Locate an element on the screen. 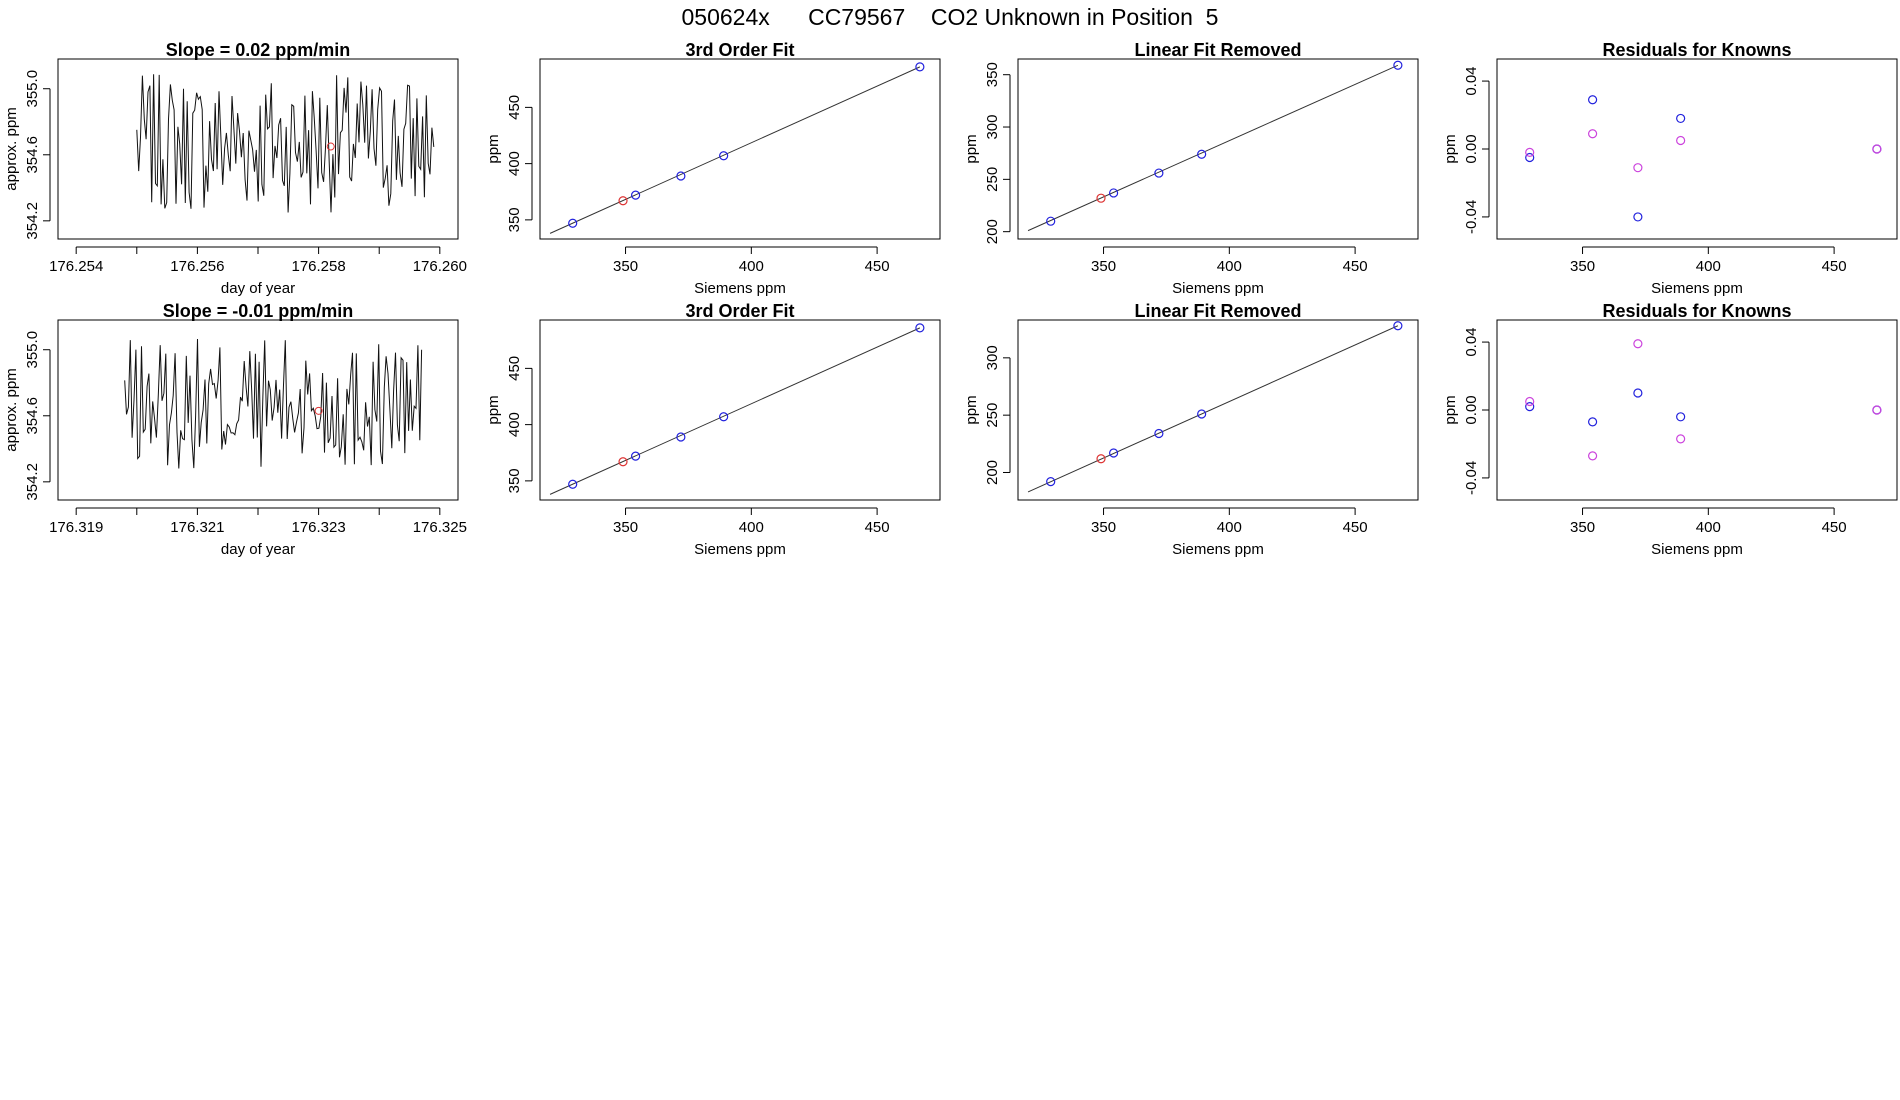 Image resolution: width=1900 pixels, height=1100 pixels. timeseries-line is located at coordinates (273, 403).